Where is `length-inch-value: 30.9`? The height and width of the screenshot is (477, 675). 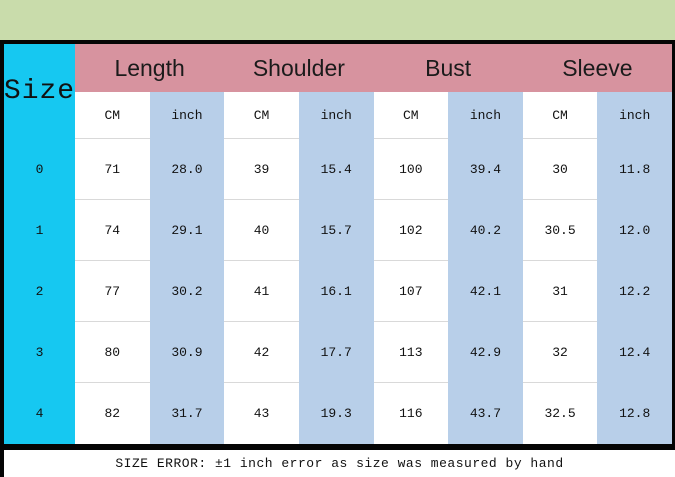
length-inch-value: 30.9 is located at coordinates (187, 352).